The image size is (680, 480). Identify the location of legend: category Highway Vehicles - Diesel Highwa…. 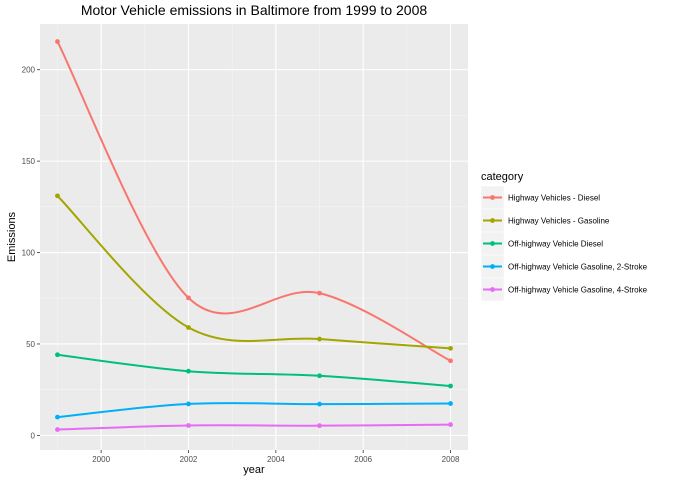
(564, 236).